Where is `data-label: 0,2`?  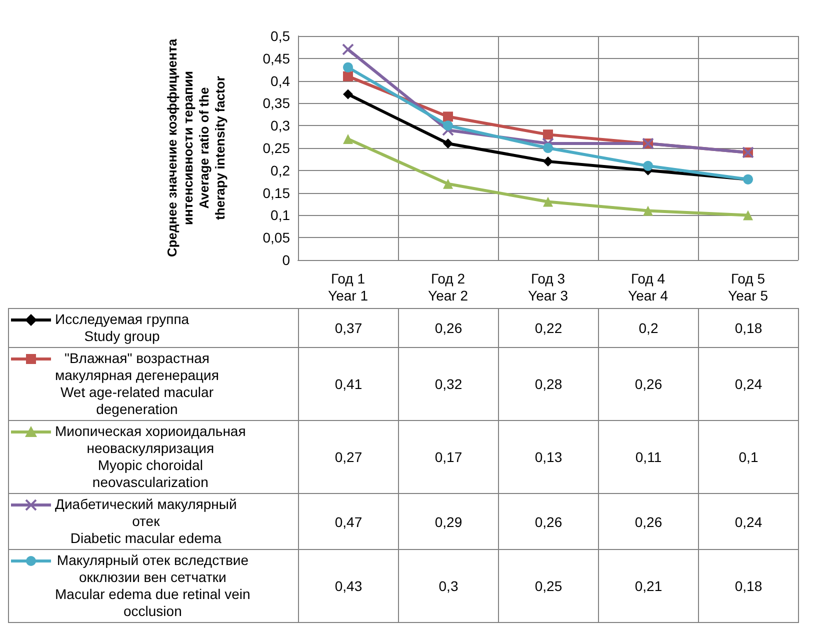
data-label: 0,2 is located at coordinates (648, 328).